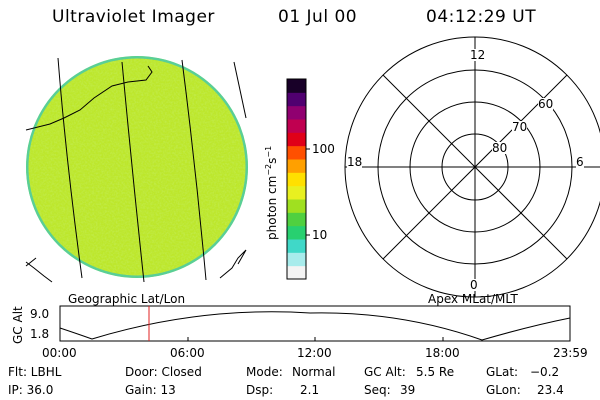 The image size is (600, 400). What do you see at coordinates (473, 299) in the screenshot?
I see `polar-caption: Apex MLat/MLT` at bounding box center [473, 299].